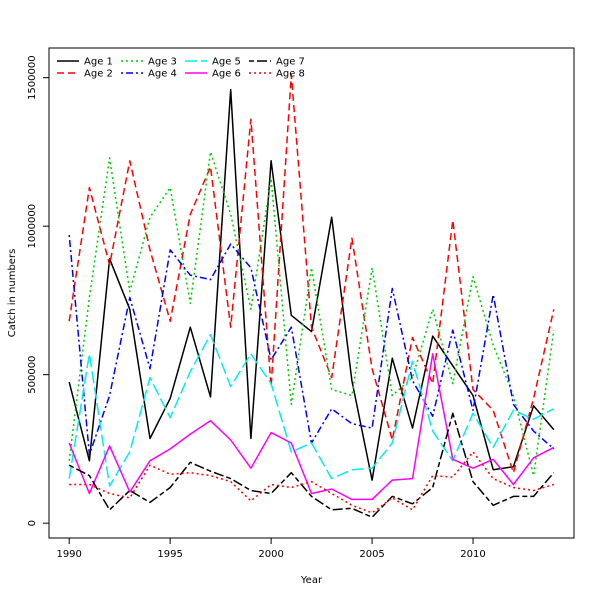 This screenshot has height=600, width=600. What do you see at coordinates (371, 554) in the screenshot?
I see `x-tick-label: 2005` at bounding box center [371, 554].